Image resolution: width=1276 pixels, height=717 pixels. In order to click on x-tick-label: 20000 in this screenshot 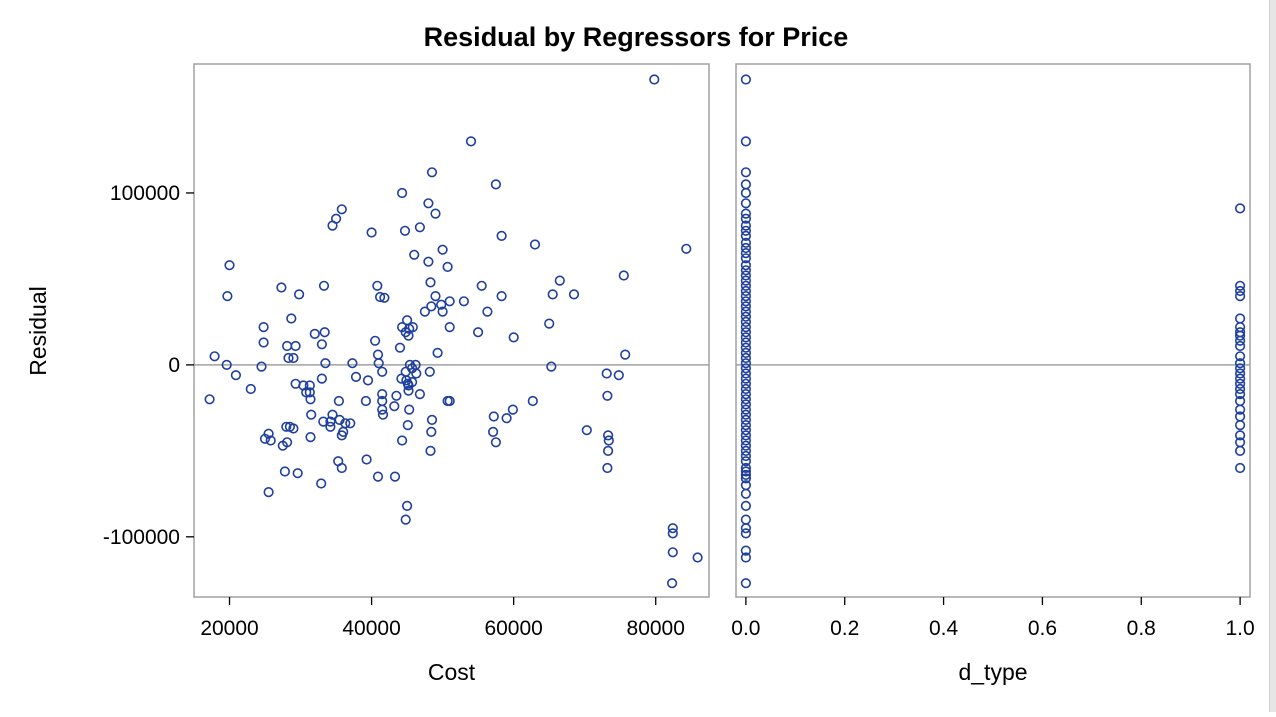, I will do `click(229, 628)`.